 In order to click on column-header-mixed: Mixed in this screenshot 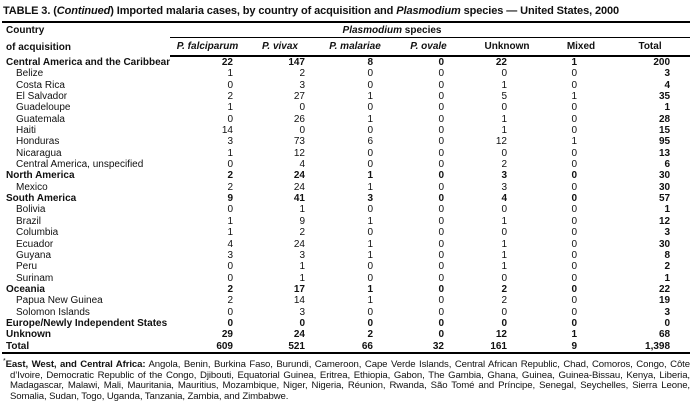, I will do `click(581, 47)`.